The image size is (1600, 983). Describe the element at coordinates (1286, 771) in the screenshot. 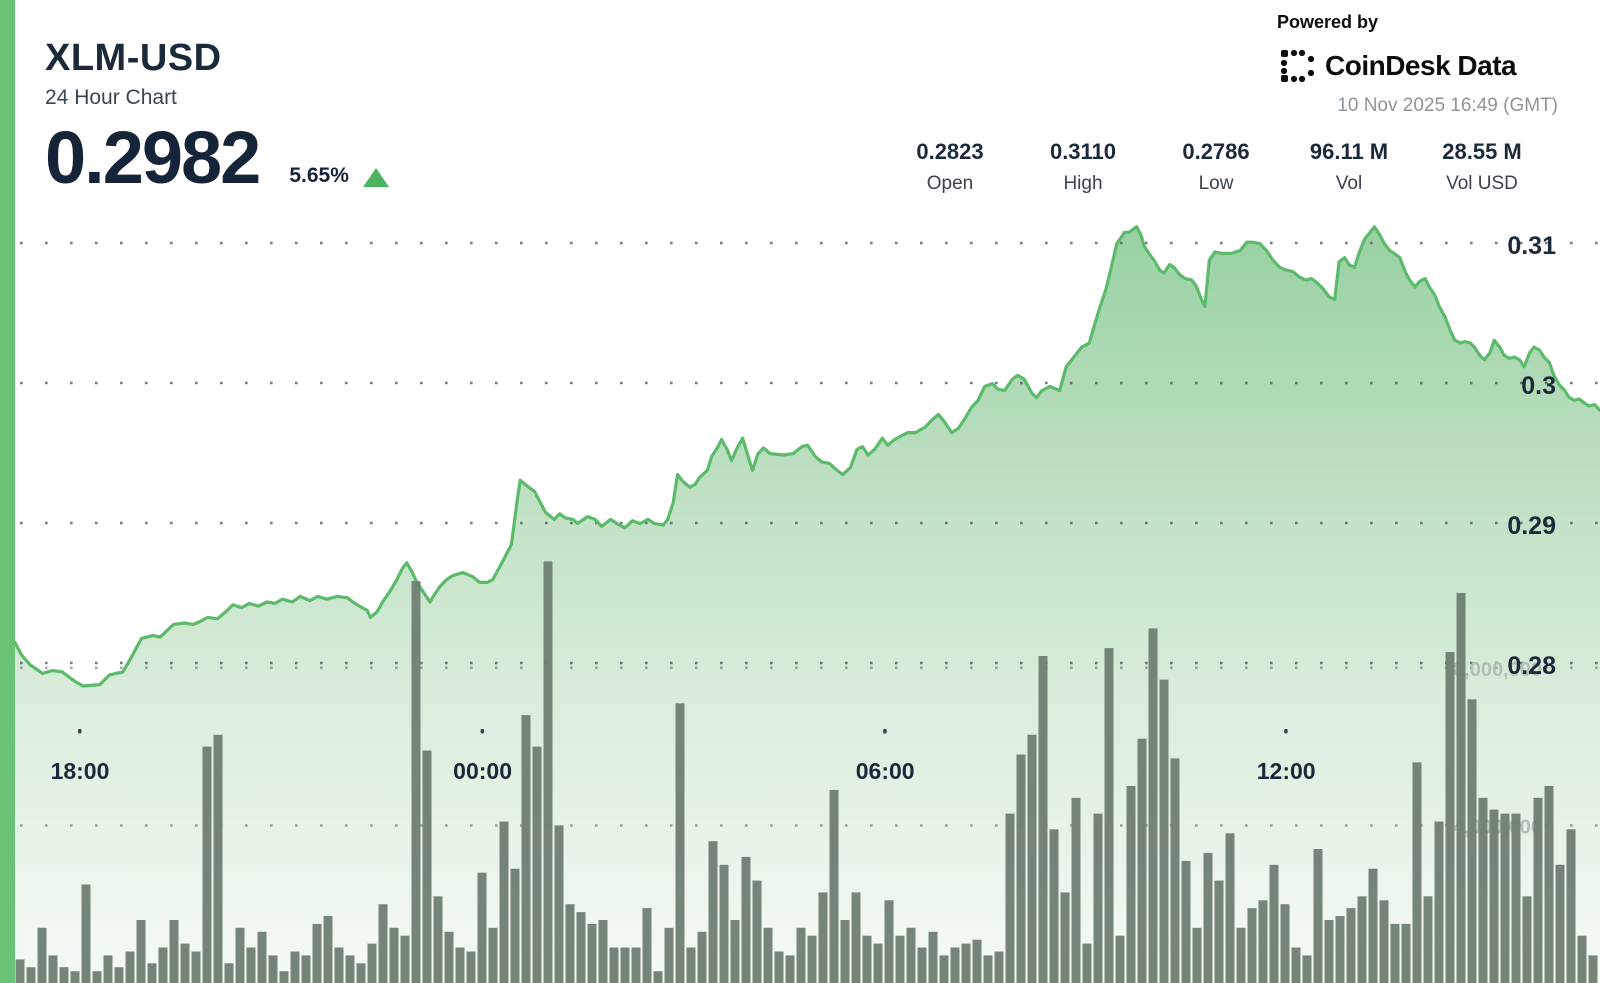

I see `time-axis-label-12:00: 12:00` at that location.